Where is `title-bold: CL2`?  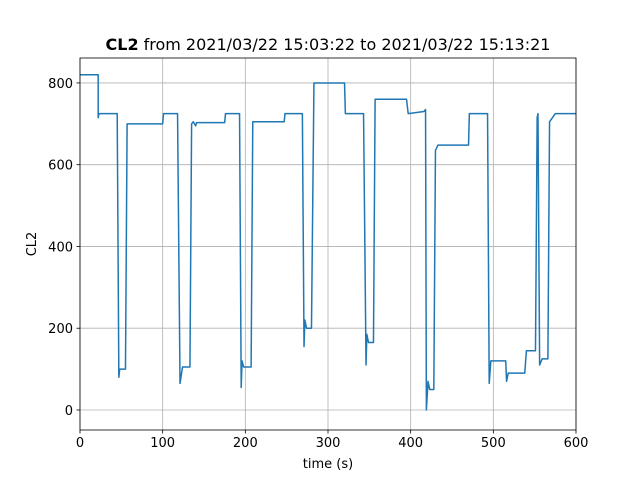
title-bold: CL2 is located at coordinates (122, 44).